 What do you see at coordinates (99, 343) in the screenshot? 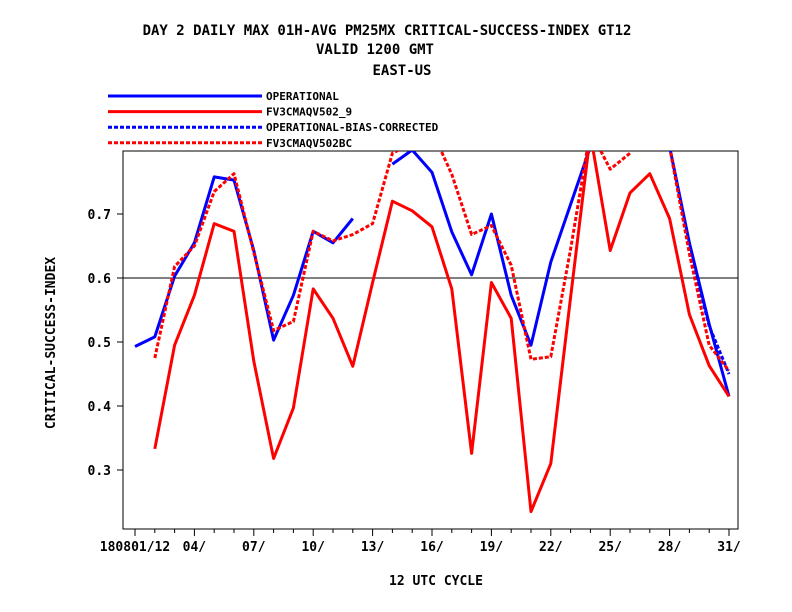
I see `y-tick-label: 0.5` at bounding box center [99, 343].